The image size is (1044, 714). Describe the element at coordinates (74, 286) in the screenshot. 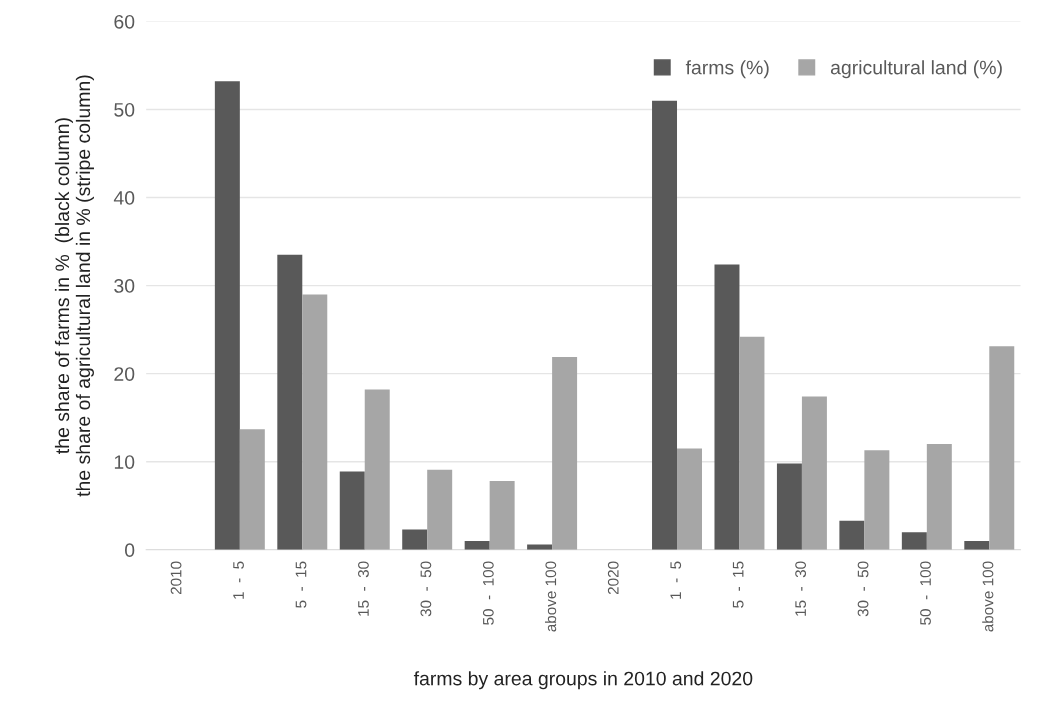

I see `y-axis-title: the share of farms in % (black column) the share of agricultural land in % (stripe column)` at that location.